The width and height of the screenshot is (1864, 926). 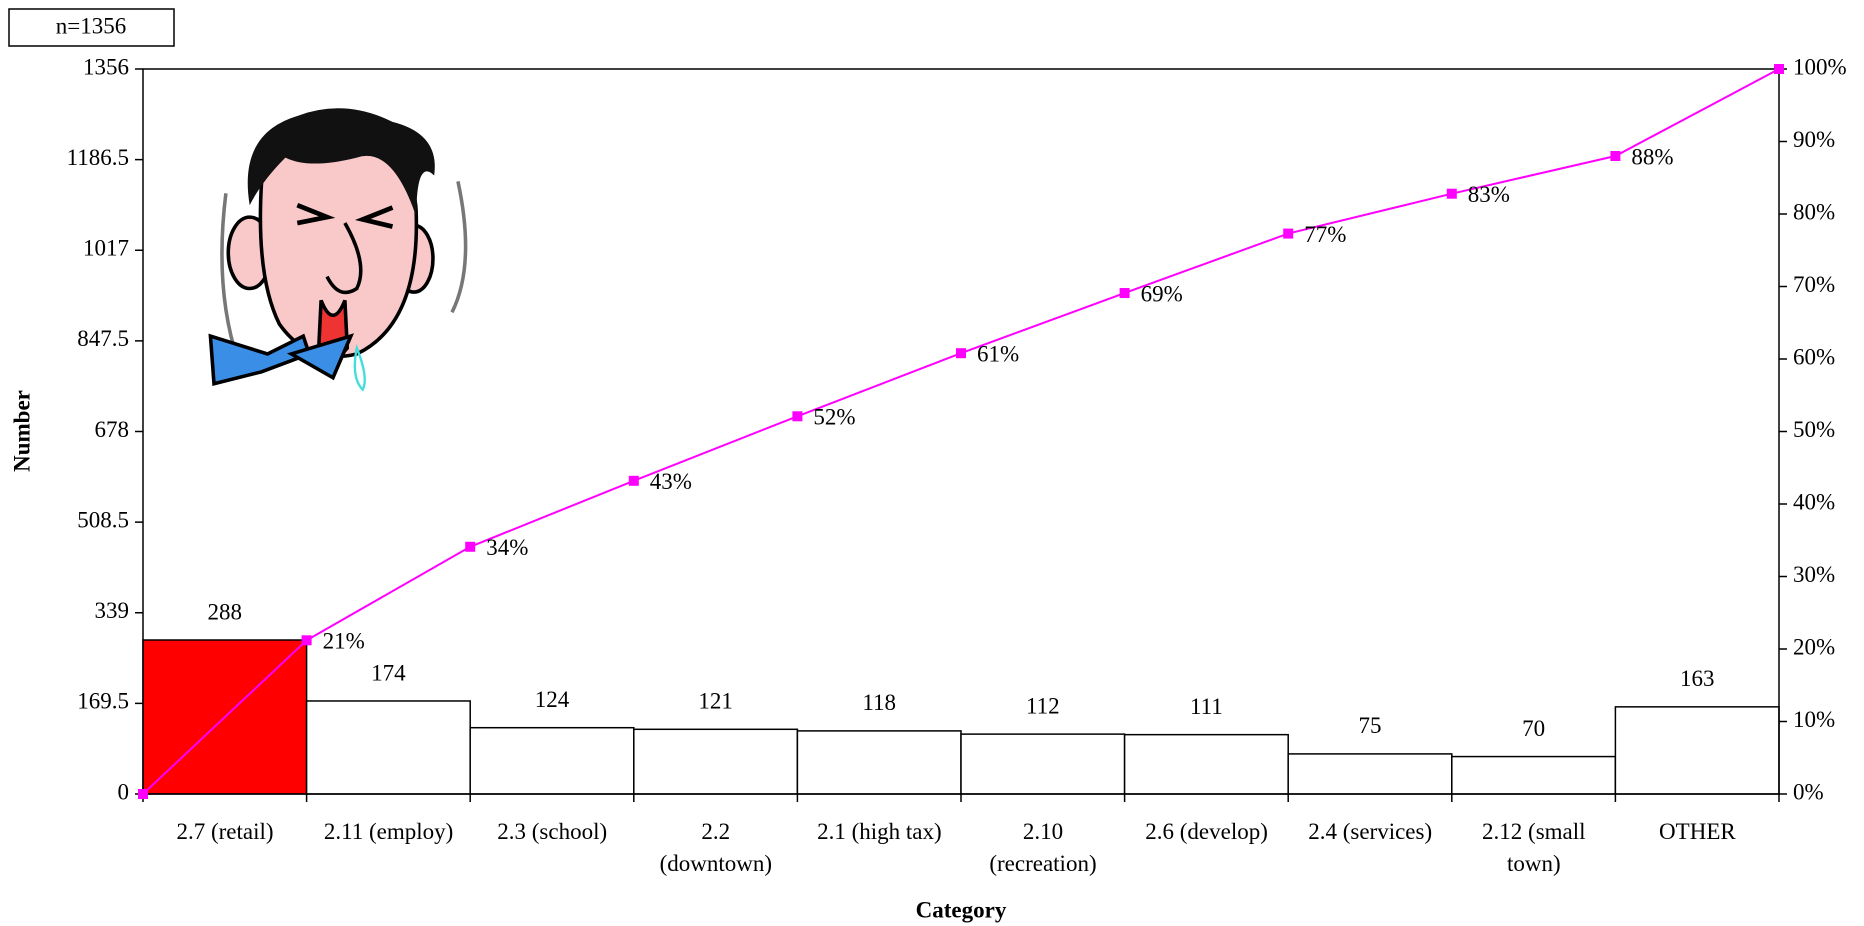 I want to click on cumulative-label: 43%, so click(x=671, y=481).